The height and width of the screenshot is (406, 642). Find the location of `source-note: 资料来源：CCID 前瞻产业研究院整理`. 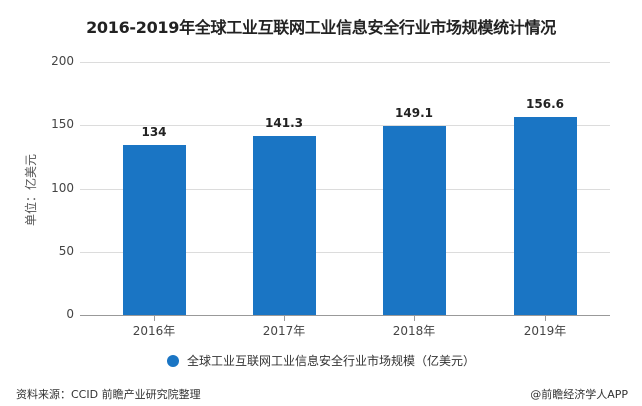

source-note: 资料来源：CCID 前瞻产业研究院整理 is located at coordinates (108, 394).